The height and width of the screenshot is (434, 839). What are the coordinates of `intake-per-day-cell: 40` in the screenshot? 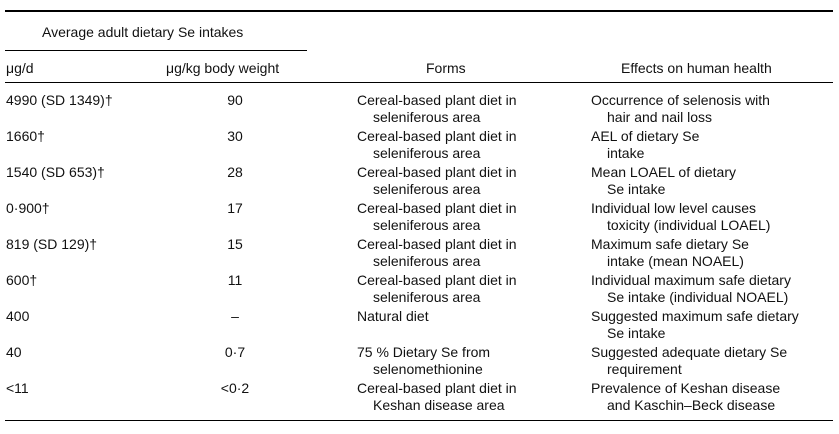 It's located at (14, 352).